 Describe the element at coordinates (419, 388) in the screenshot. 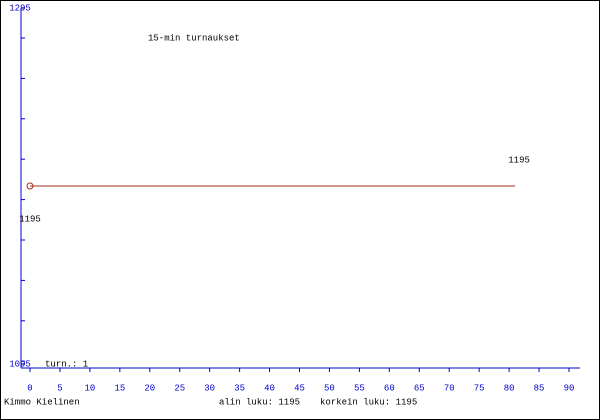

I see `x-tick-label: 65` at that location.